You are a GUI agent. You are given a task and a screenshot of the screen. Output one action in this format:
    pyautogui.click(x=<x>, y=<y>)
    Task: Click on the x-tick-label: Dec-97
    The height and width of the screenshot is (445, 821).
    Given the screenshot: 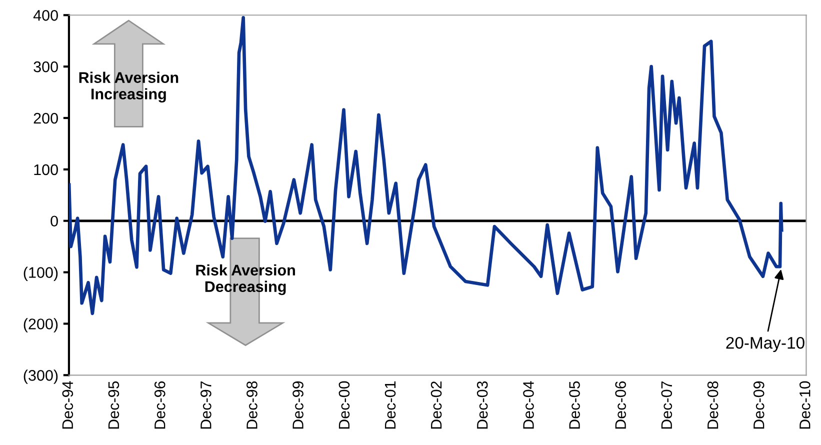 What is the action you would take?
    pyautogui.click(x=206, y=405)
    